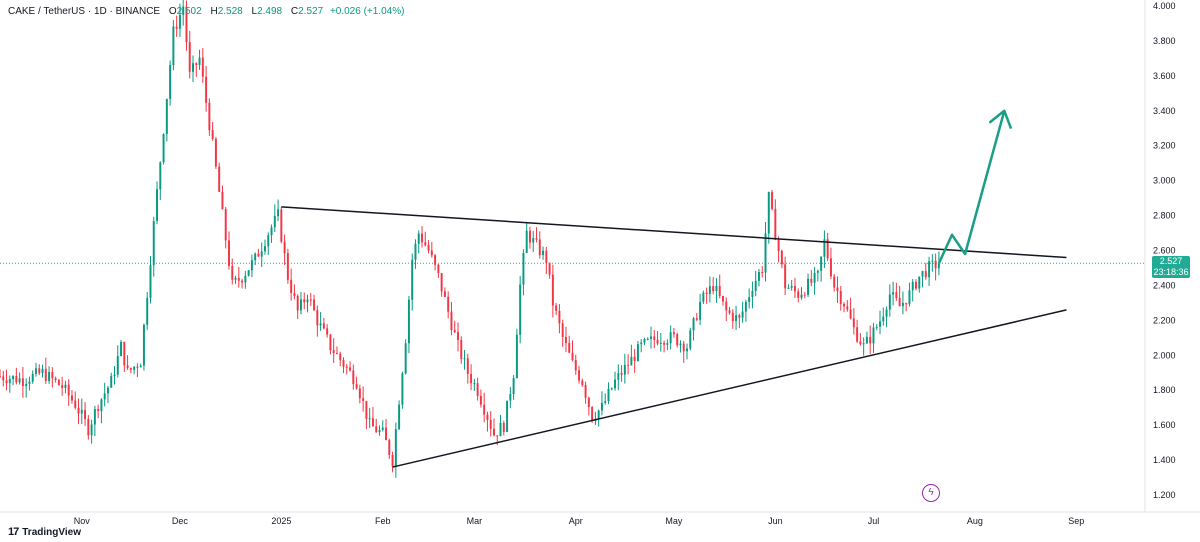 The image size is (1200, 542). What do you see at coordinates (214, 11) in the screenshot?
I see `high-label: H` at bounding box center [214, 11].